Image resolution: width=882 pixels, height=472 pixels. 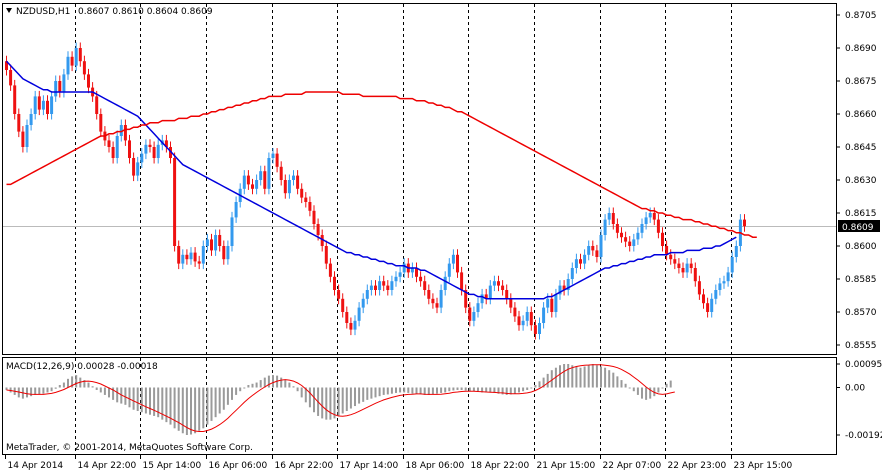 I want to click on price-tick-label: 0.8645, so click(x=861, y=148).